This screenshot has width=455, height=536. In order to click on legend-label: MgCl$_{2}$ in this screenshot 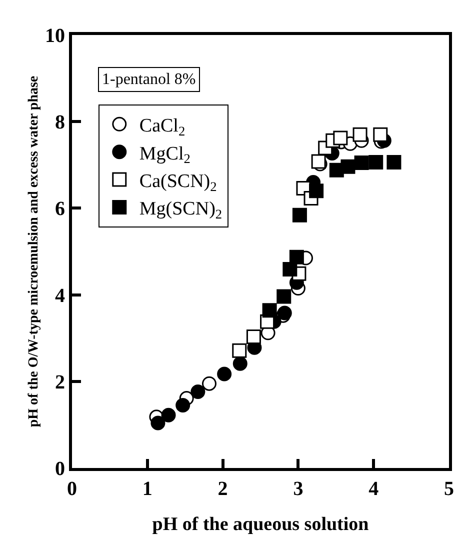, I will do `click(164, 154)`.